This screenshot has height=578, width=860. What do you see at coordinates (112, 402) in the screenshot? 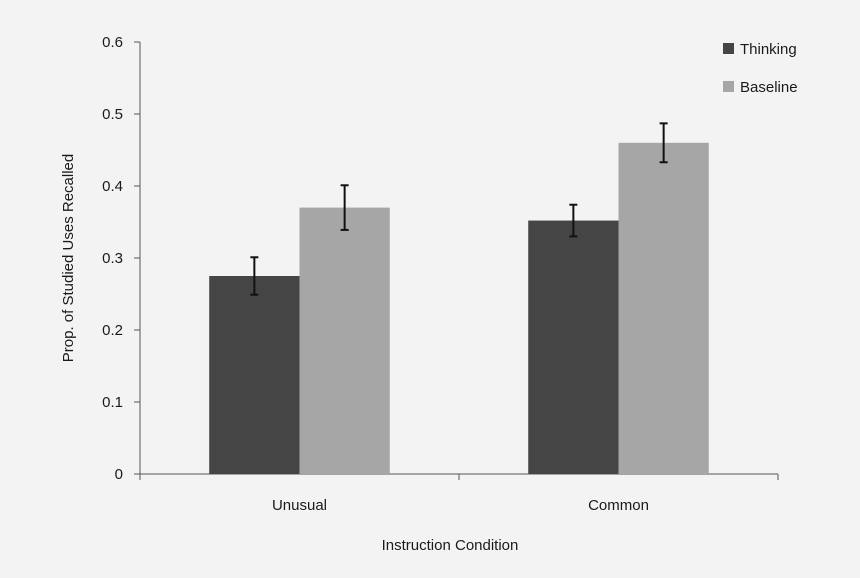
I see `y-tick-label: 0.1` at bounding box center [112, 402].